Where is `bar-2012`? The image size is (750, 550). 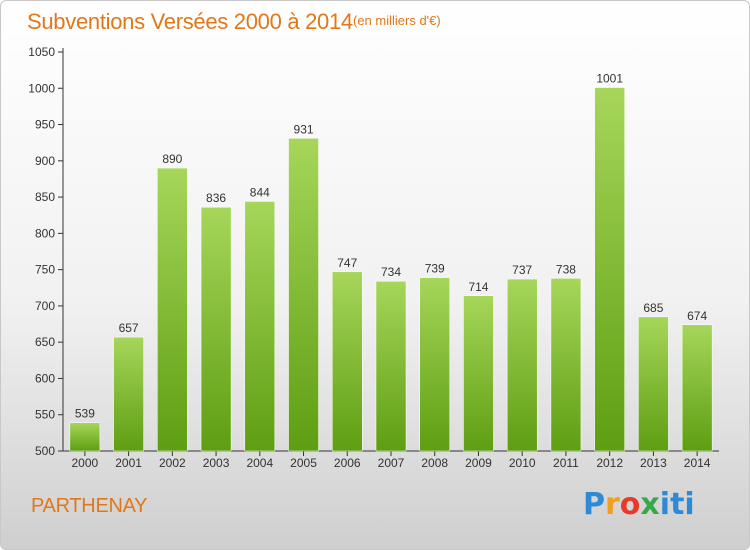 bar-2012 is located at coordinates (609, 269).